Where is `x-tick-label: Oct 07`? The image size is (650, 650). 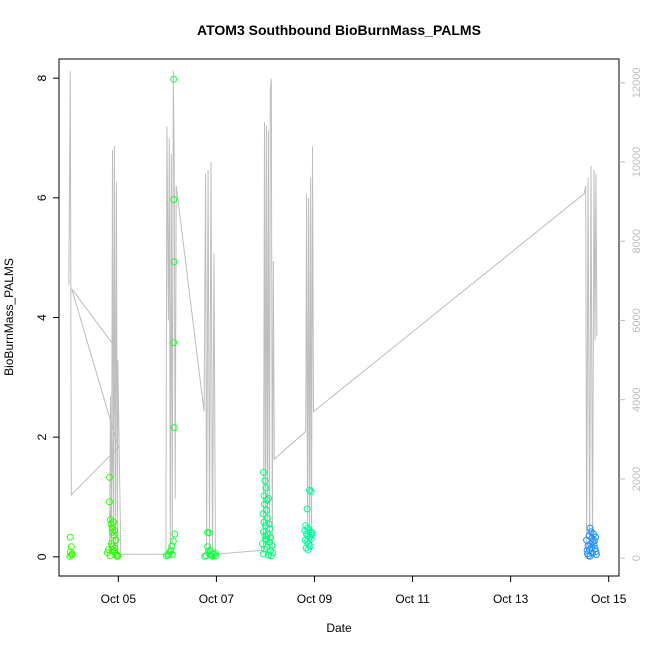 x-tick-label: Oct 07 is located at coordinates (217, 599).